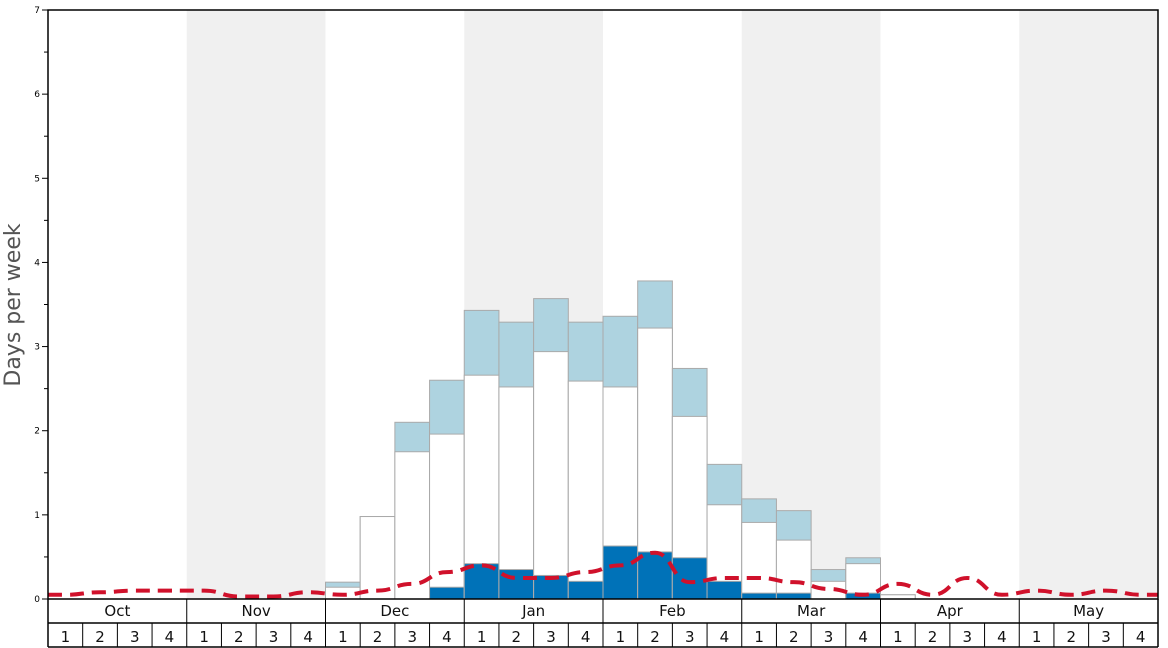 The height and width of the screenshot is (648, 1168). Describe the element at coordinates (117, 611) in the screenshot. I see `month-label-oct: Oct` at that location.